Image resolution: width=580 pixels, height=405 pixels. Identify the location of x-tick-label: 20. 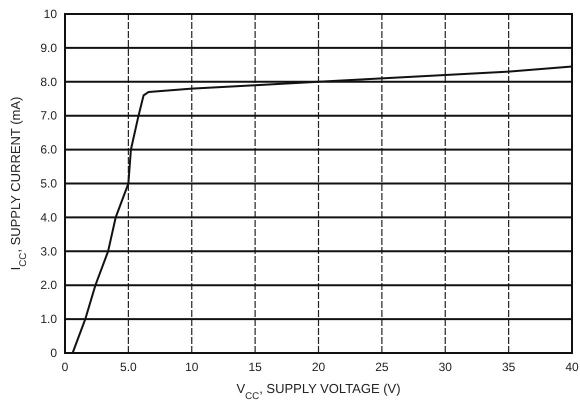
(319, 367).